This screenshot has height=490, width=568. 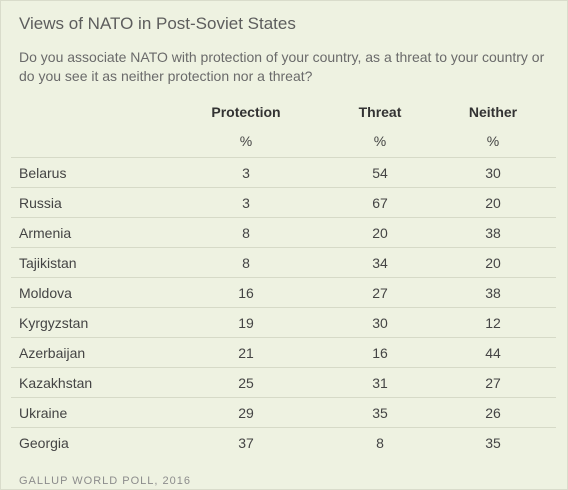 What do you see at coordinates (246, 353) in the screenshot?
I see `protection-value: 21` at bounding box center [246, 353].